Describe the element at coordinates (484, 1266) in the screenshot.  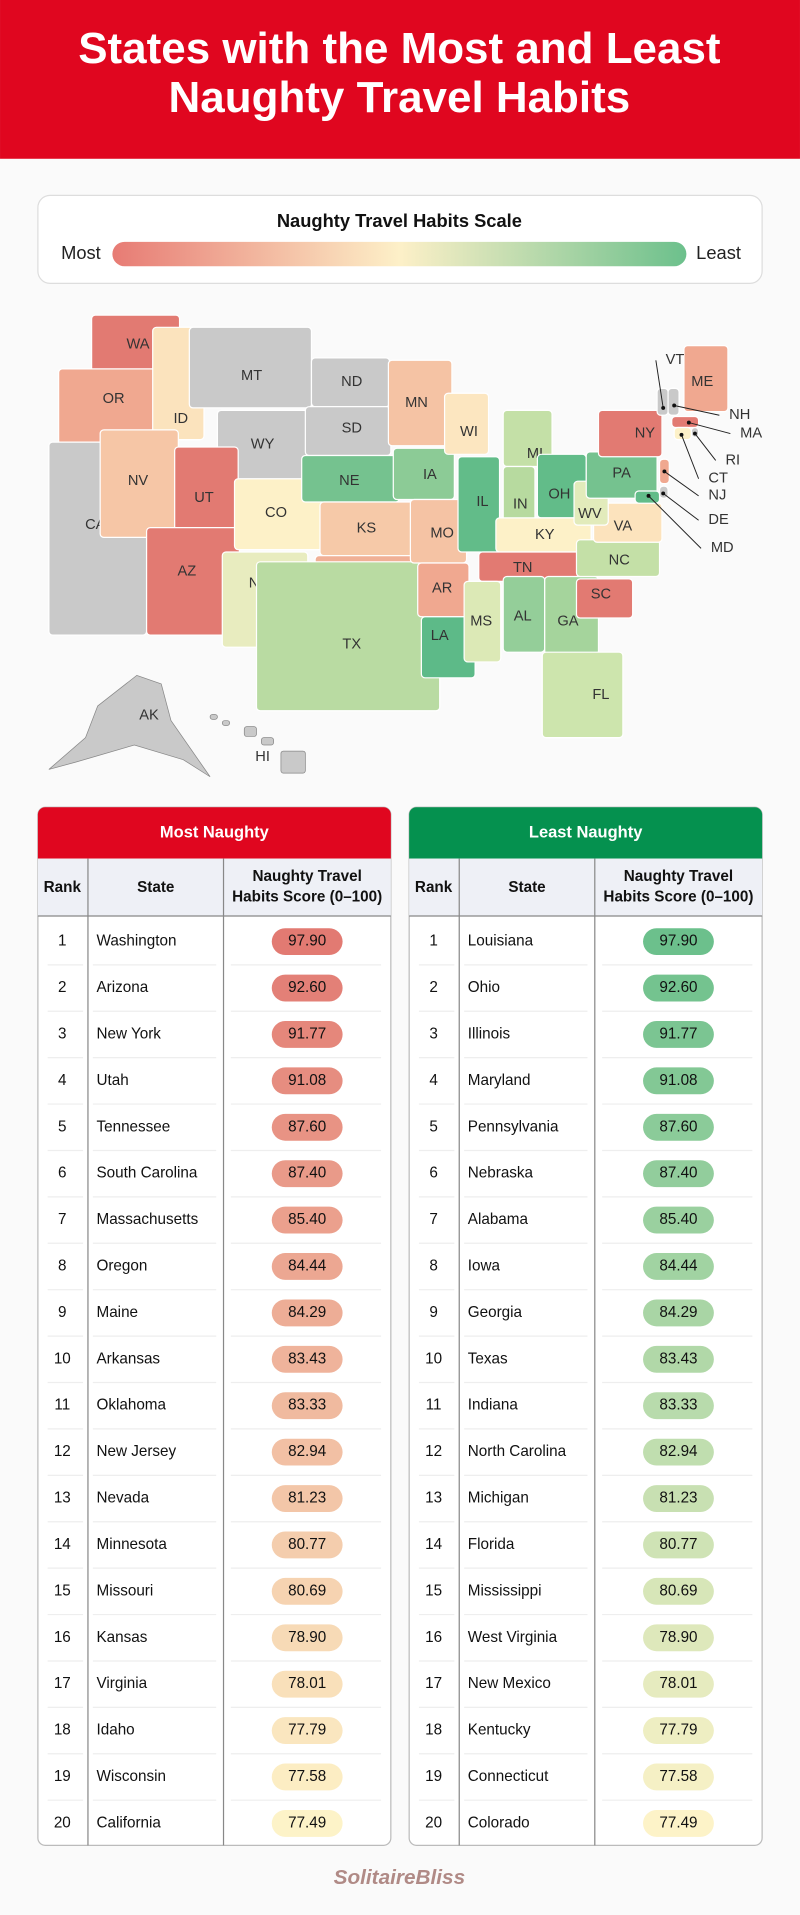
I see `state-cell: Iowa` at that location.